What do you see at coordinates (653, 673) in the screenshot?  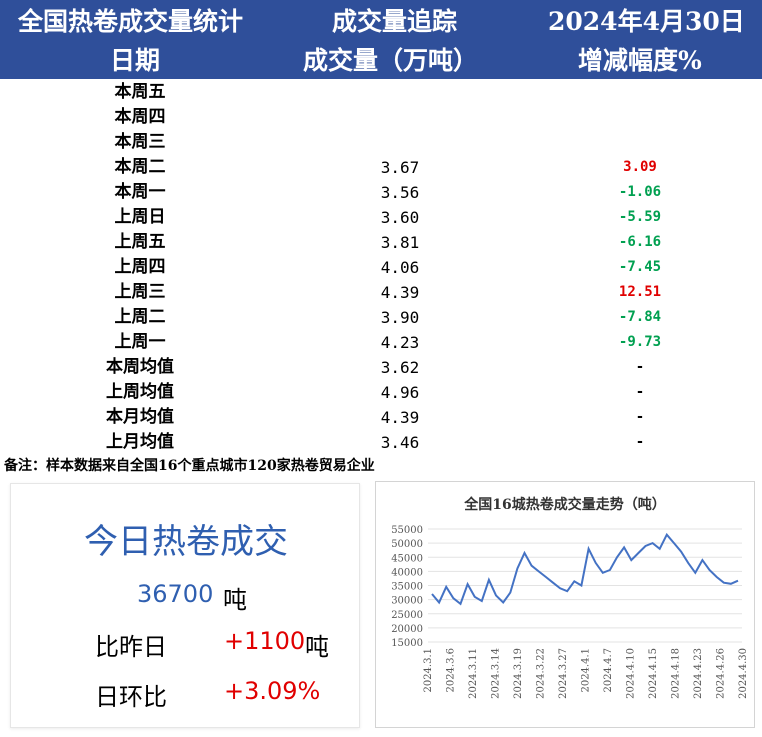 I see `x-tick-label: 2024.4.15` at bounding box center [653, 673].